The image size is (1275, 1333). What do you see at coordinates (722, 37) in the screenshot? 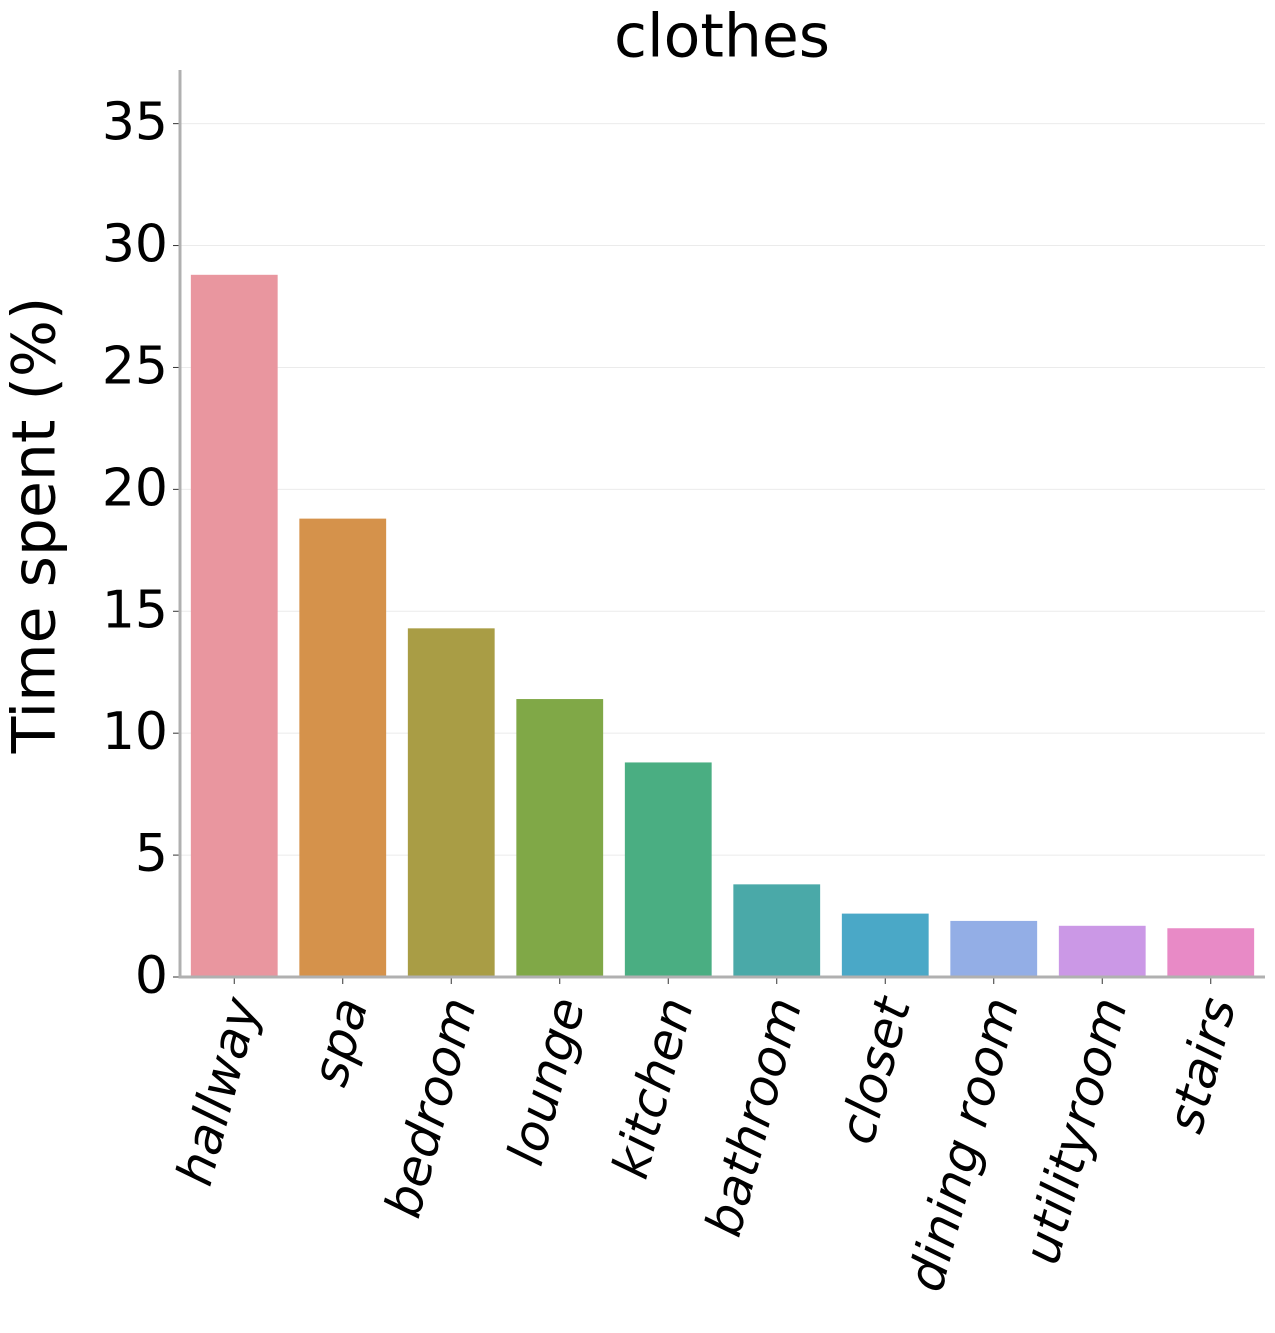
I see `chart-title: clothes` at bounding box center [722, 37].